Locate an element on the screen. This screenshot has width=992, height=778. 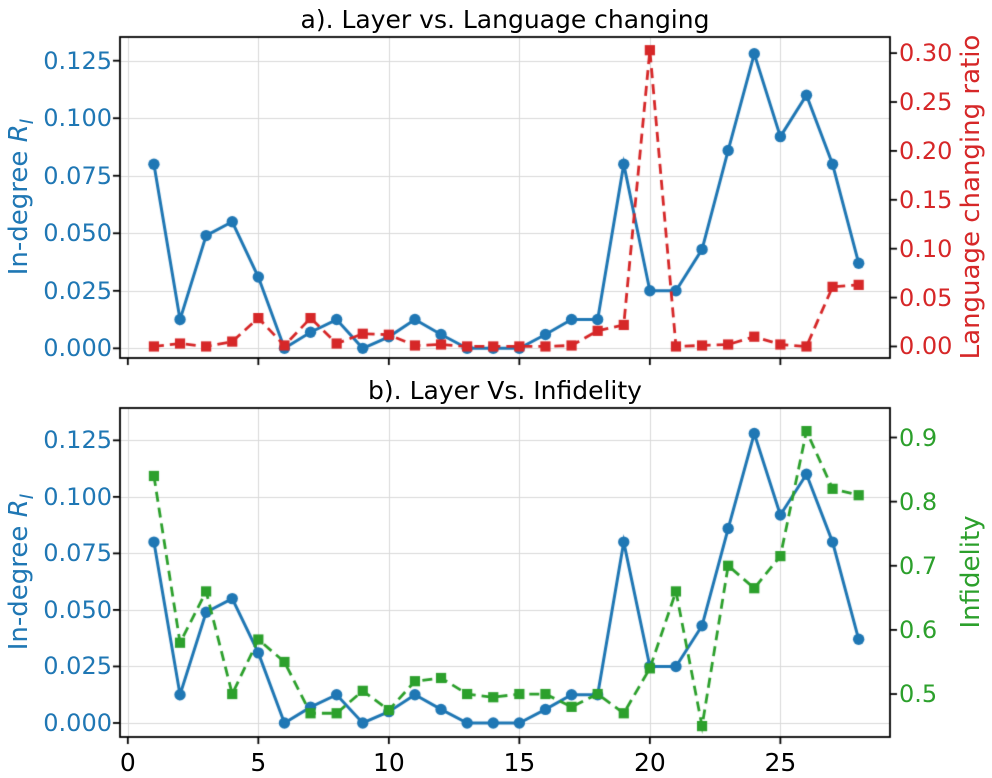
x-tick-label: 10 is located at coordinates (388, 762).